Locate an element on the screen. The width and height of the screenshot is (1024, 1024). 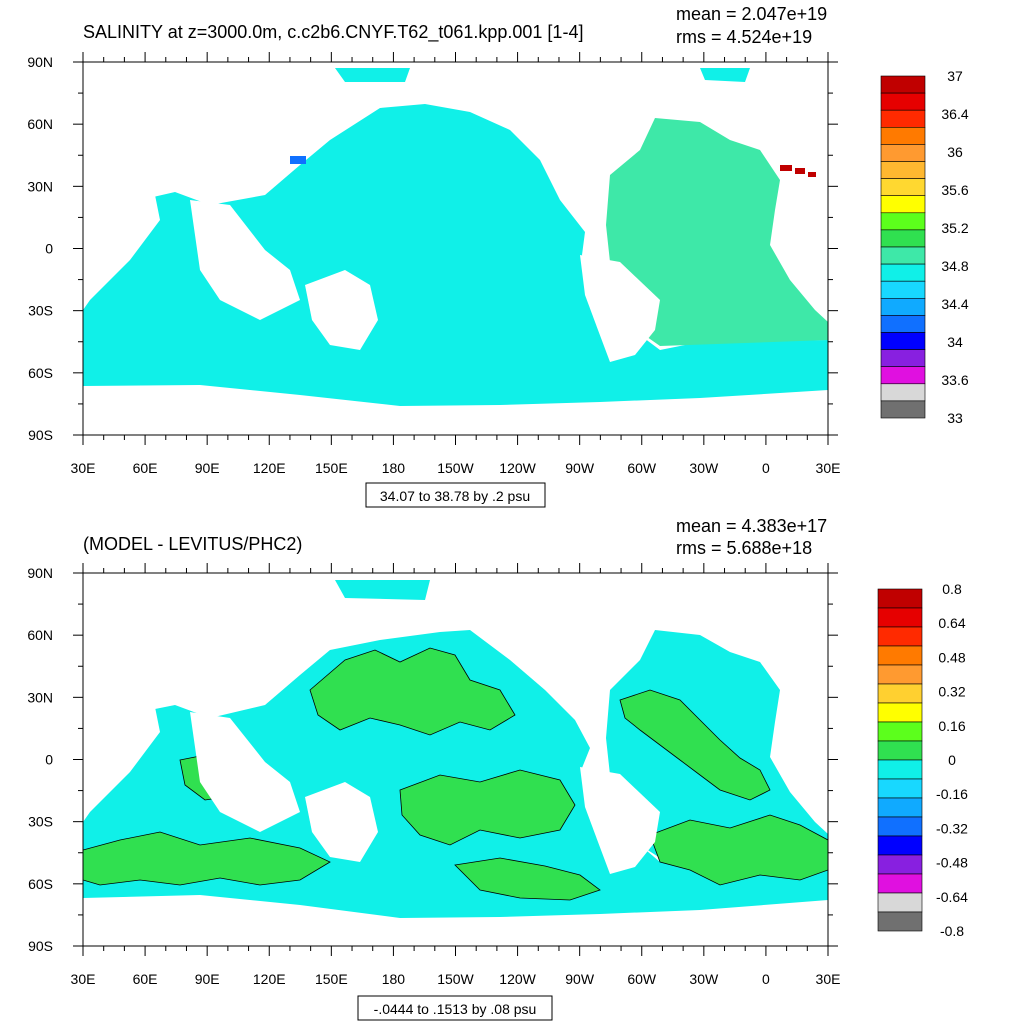
south-america-land is located at coordinates (620, 308).